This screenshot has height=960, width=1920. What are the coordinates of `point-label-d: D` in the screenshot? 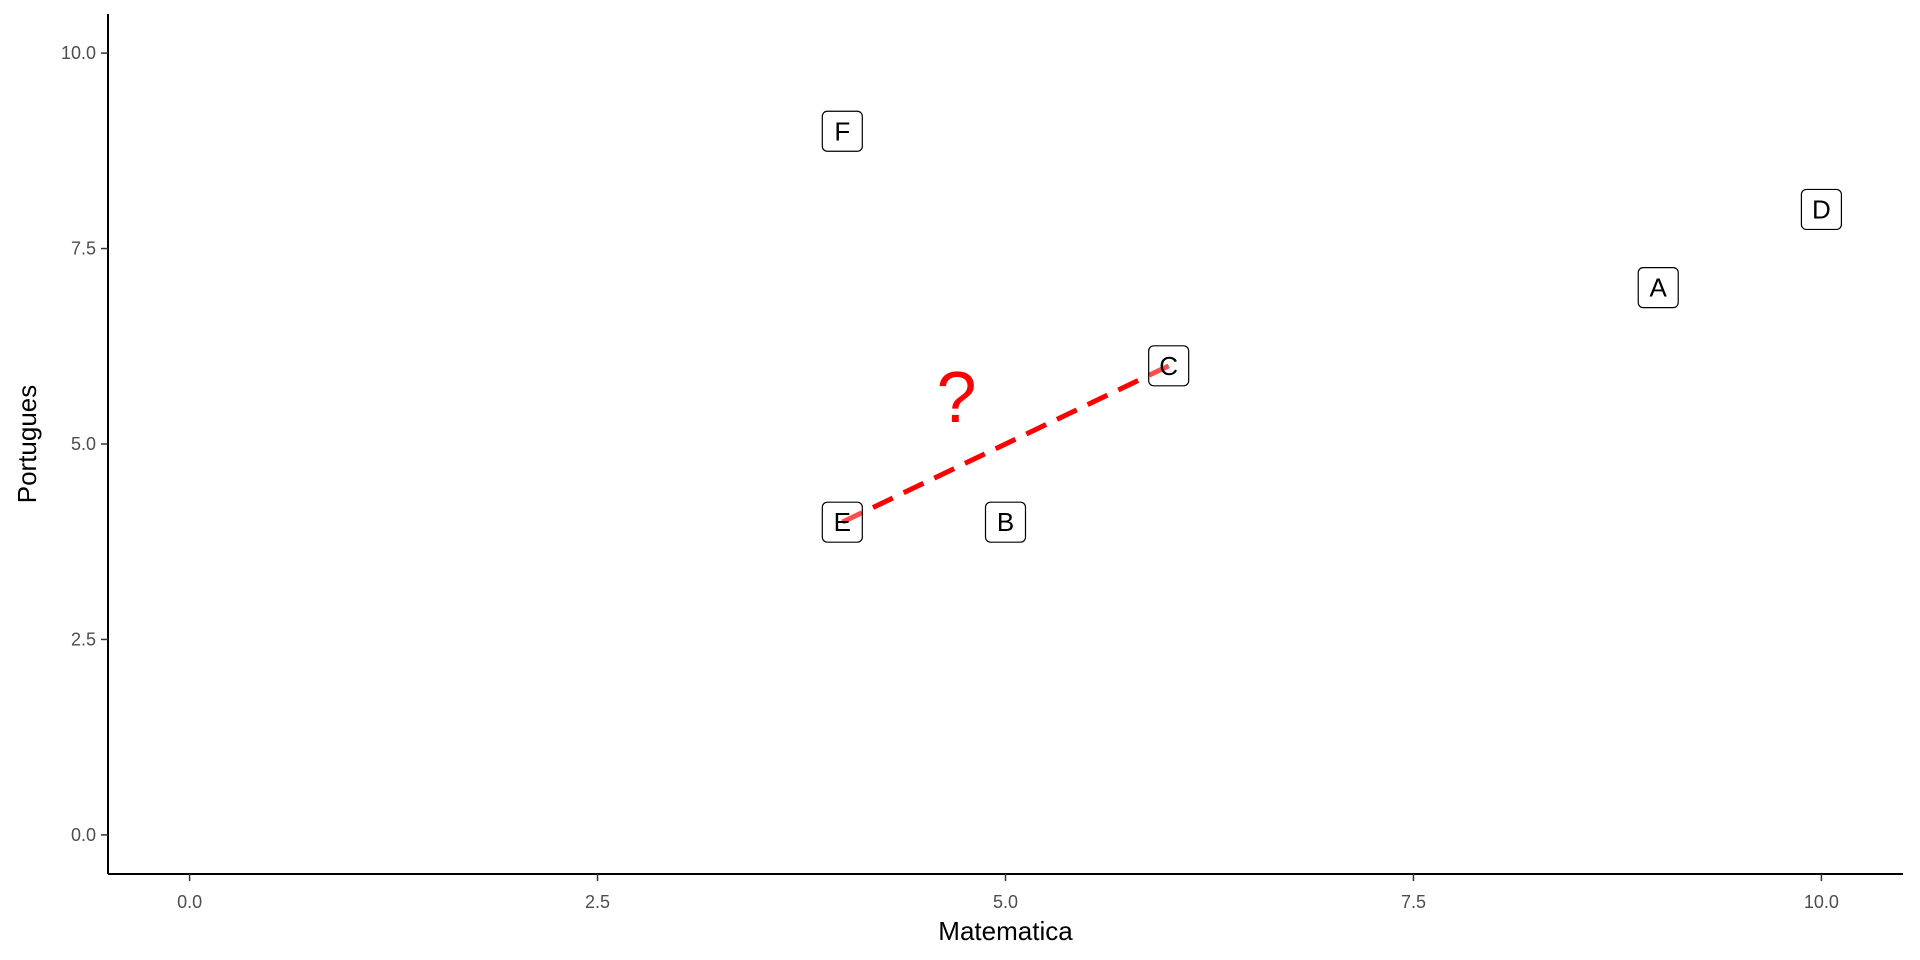 It's located at (1821, 209).